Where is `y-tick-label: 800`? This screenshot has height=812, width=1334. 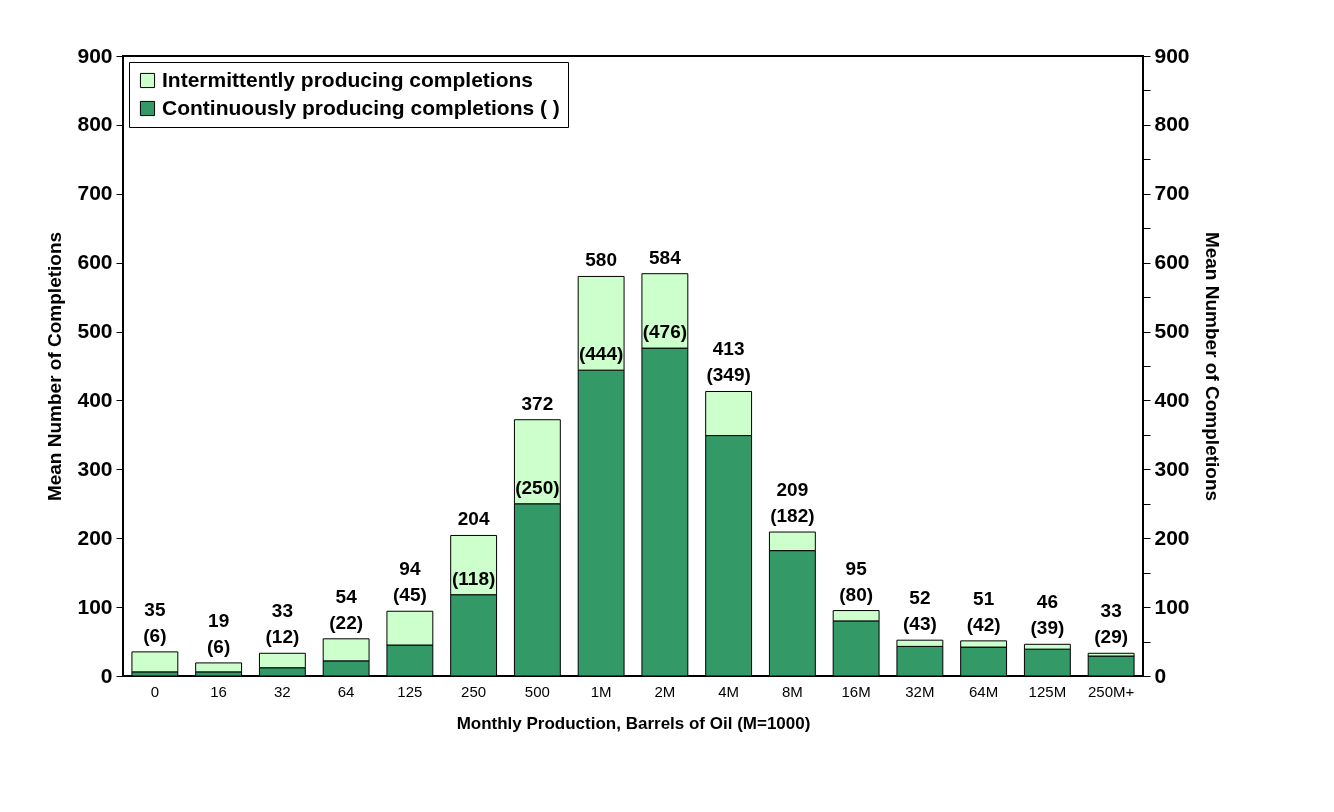
y-tick-label: 800 is located at coordinates (95, 124).